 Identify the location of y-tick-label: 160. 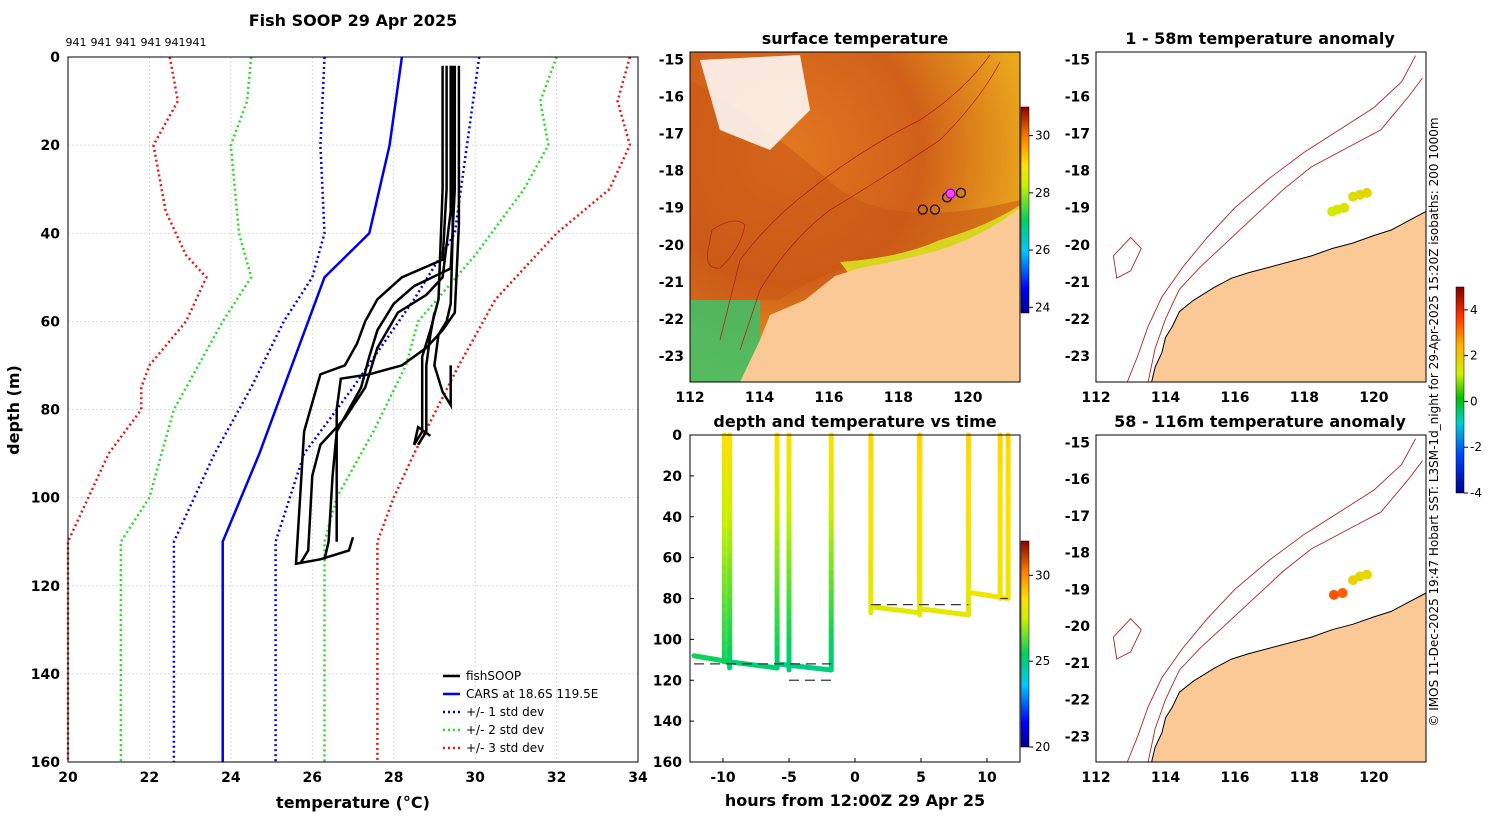
(667, 763).